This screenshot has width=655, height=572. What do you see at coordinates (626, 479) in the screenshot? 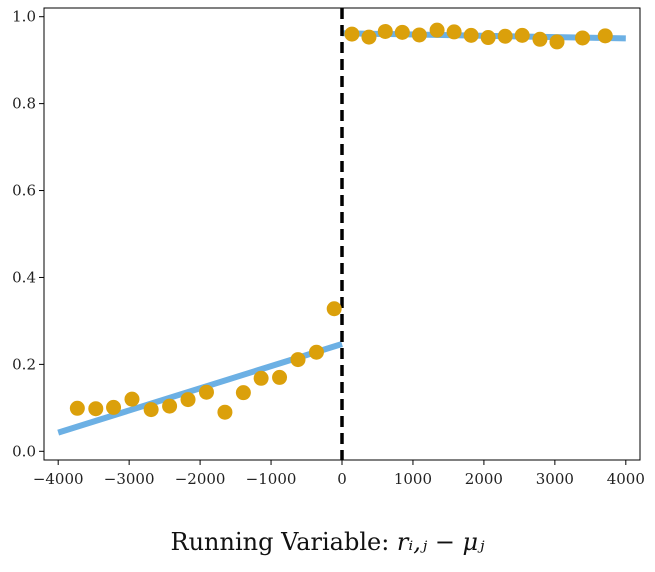
I see `x-tick-label: 4000` at bounding box center [626, 479].